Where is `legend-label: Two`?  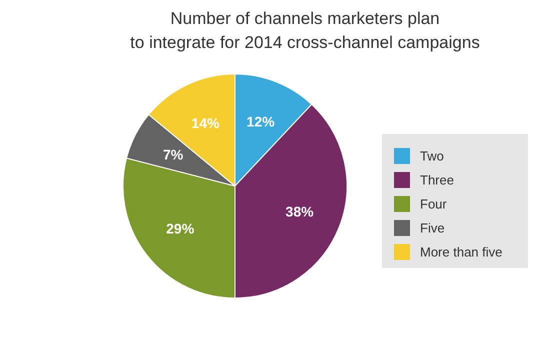 legend-label: Two is located at coordinates (432, 156).